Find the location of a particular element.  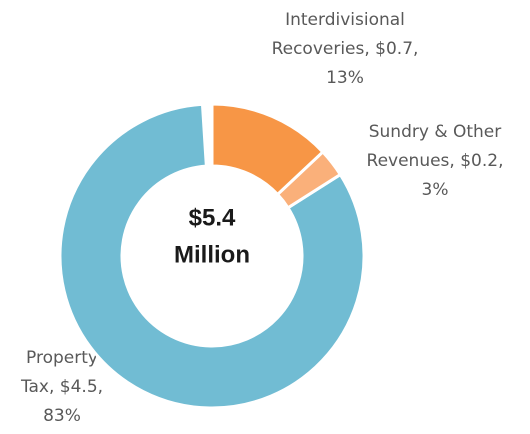

segment-label: 3% is located at coordinates (435, 190).